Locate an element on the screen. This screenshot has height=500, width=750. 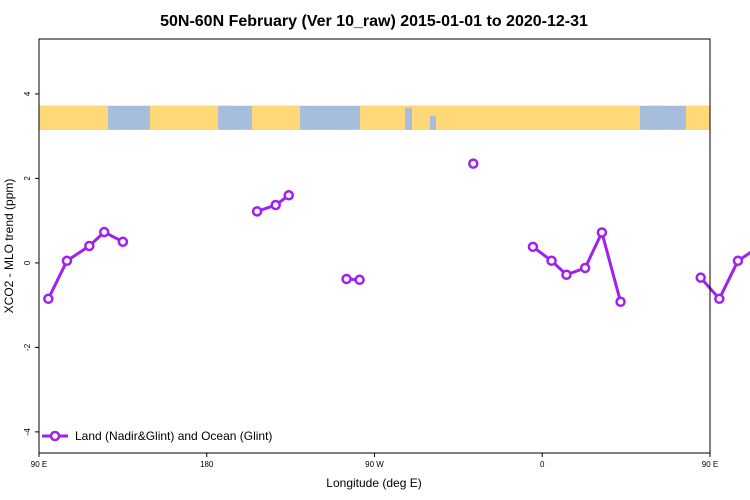
y-tick-label: 4 is located at coordinates (27, 93).